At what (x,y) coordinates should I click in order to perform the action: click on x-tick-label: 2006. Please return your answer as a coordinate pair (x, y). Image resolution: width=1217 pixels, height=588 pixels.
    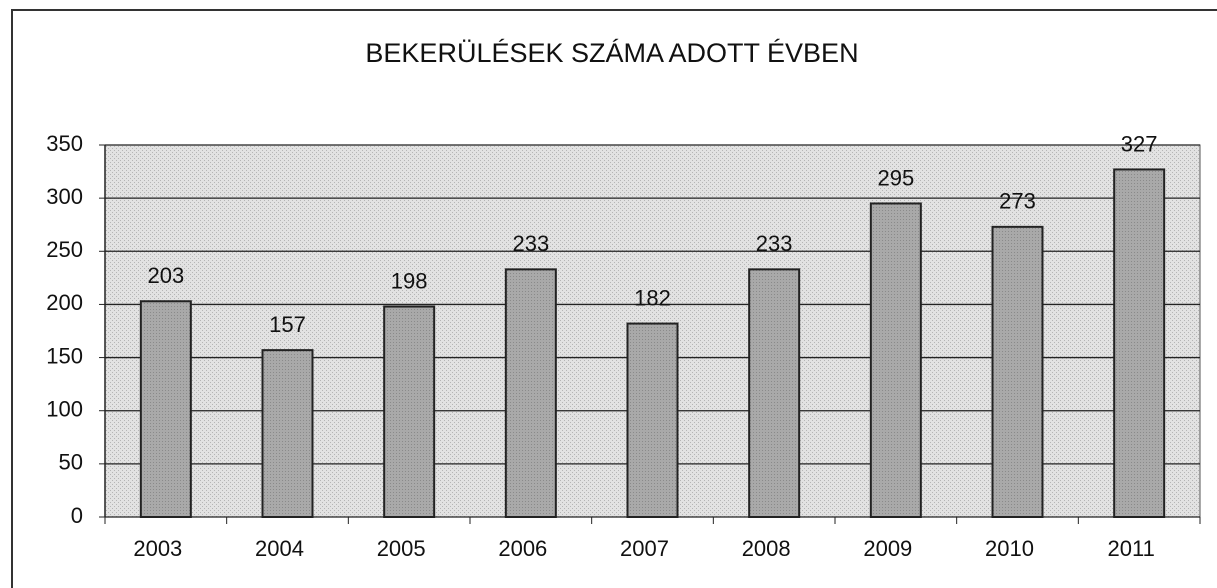
    Looking at the image, I should click on (522, 548).